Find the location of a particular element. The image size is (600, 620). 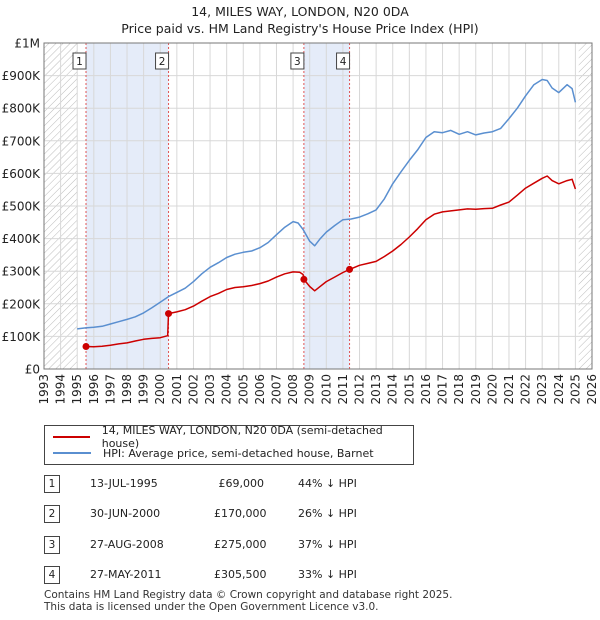

chart-title: 14, MILES WAY, LONDON, N20 0DA is located at coordinates (300, 11).